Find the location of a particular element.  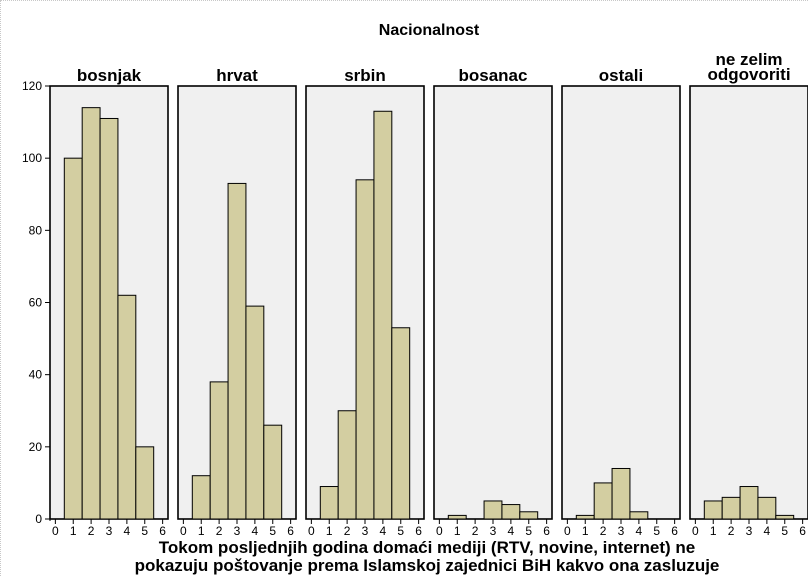

panel-label: odgovoriti is located at coordinates (748, 74).